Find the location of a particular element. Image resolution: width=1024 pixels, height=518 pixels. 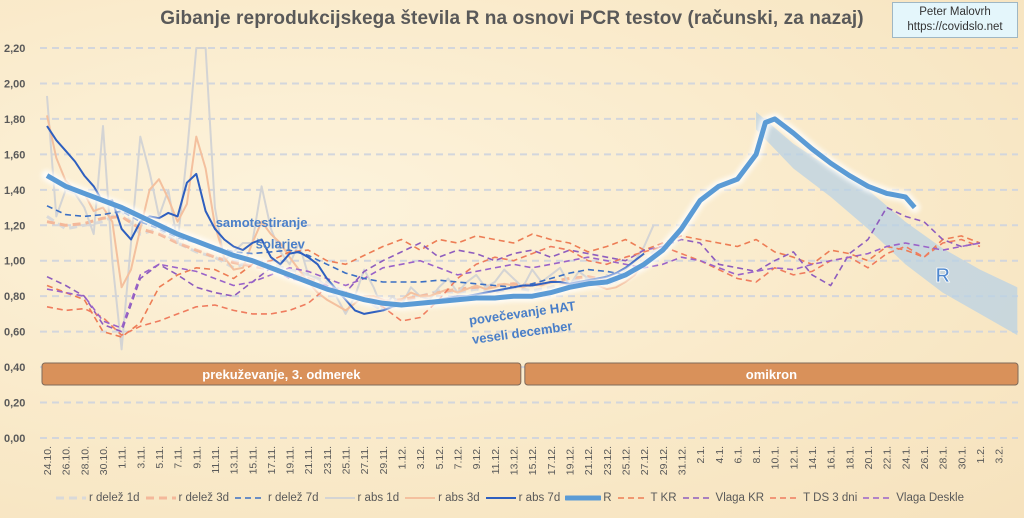

r-projection-band is located at coordinates (887, 223).